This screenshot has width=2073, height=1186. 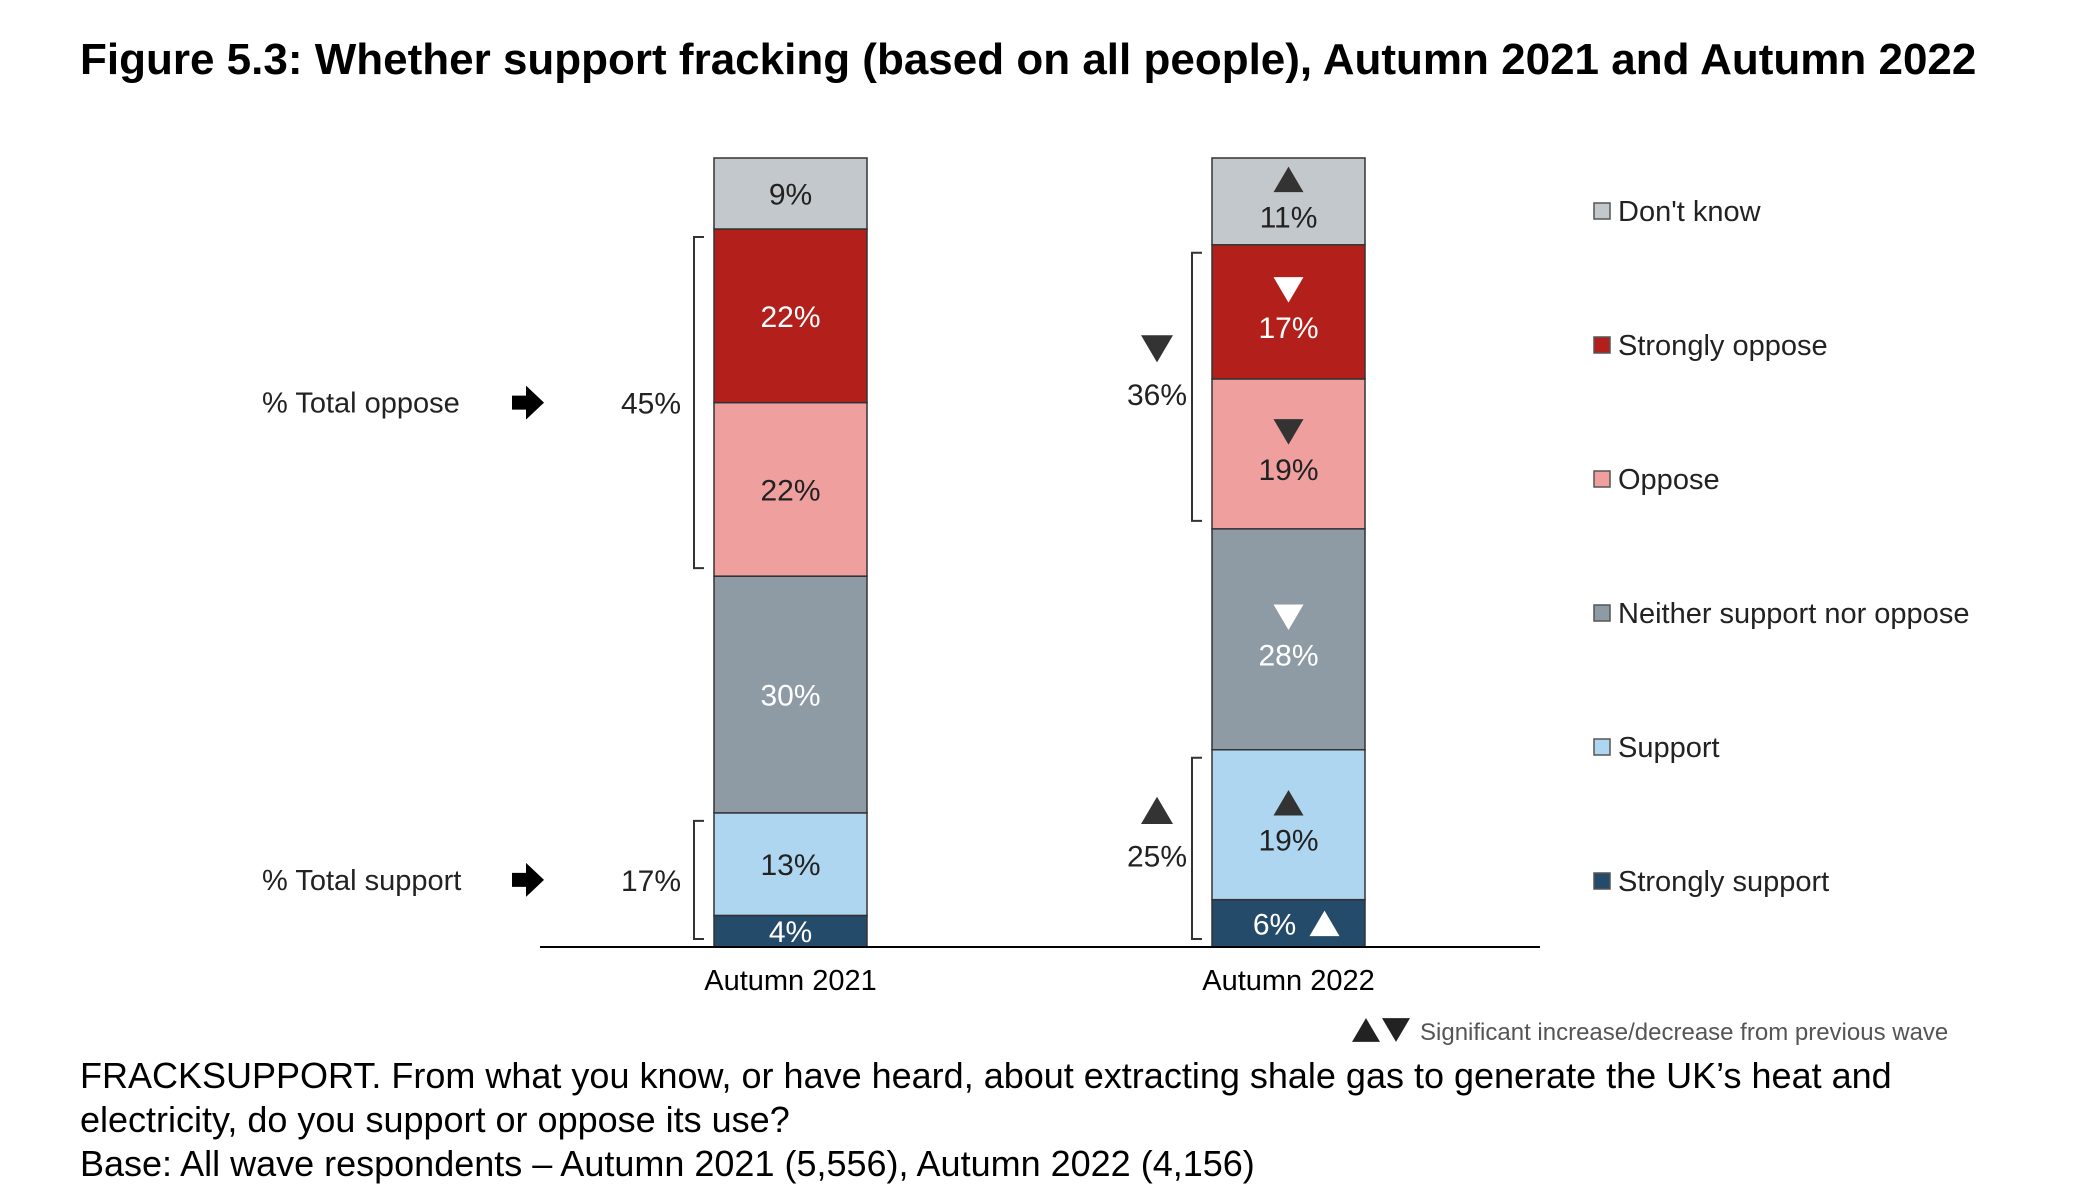 What do you see at coordinates (947, 588) in the screenshot?
I see `brackets-layer` at bounding box center [947, 588].